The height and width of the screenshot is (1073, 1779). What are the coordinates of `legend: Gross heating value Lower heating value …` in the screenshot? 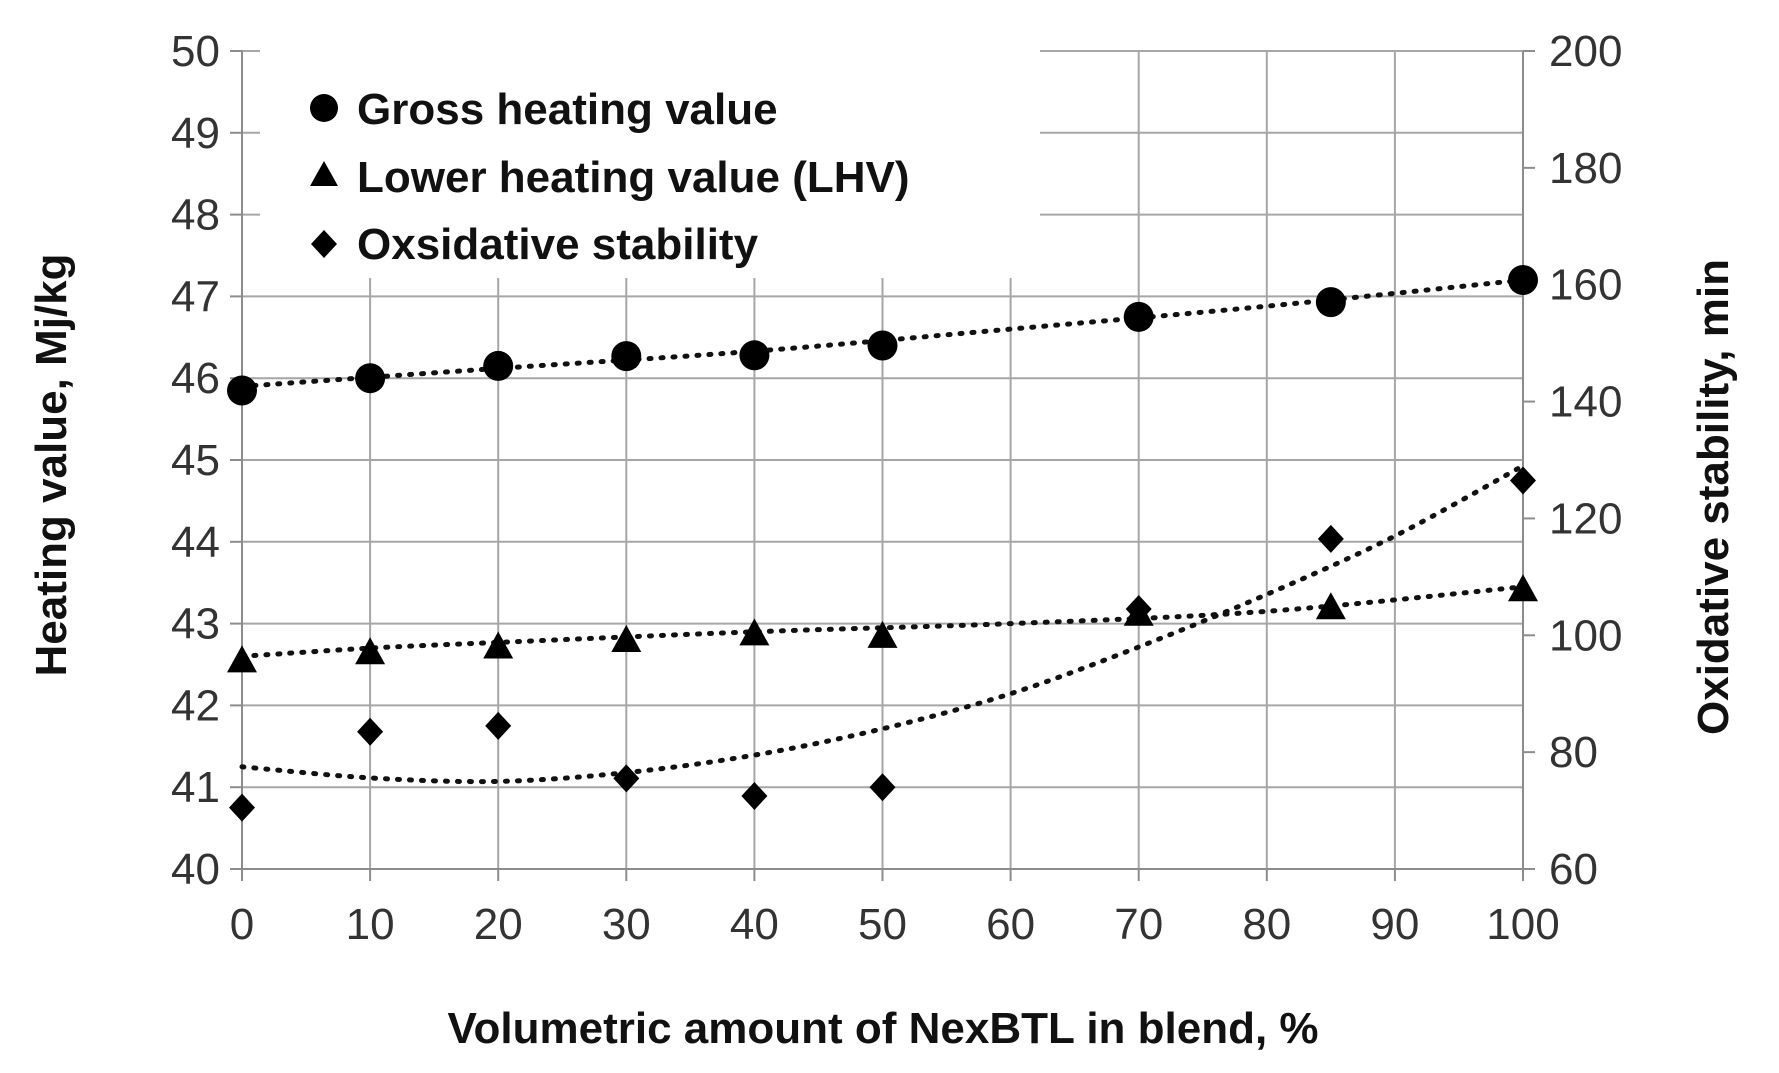 It's located at (650, 163).